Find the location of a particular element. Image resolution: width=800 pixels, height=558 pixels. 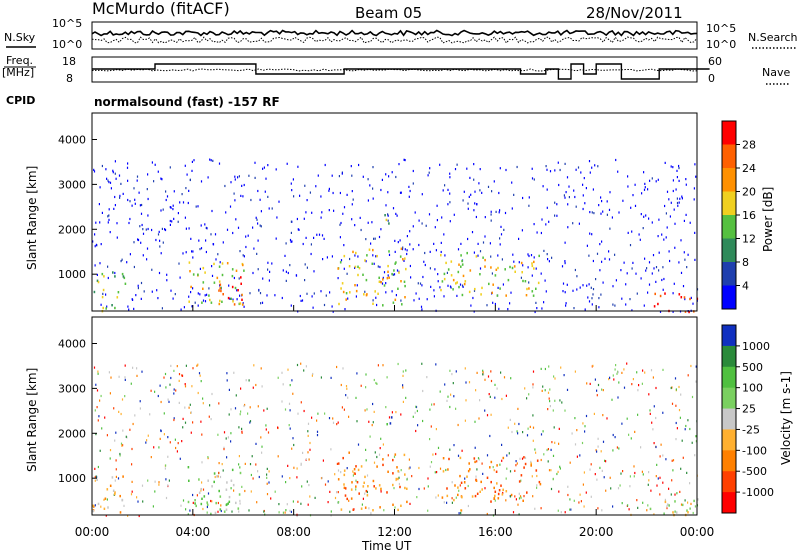

nave-label: Nave is located at coordinates (776, 72).